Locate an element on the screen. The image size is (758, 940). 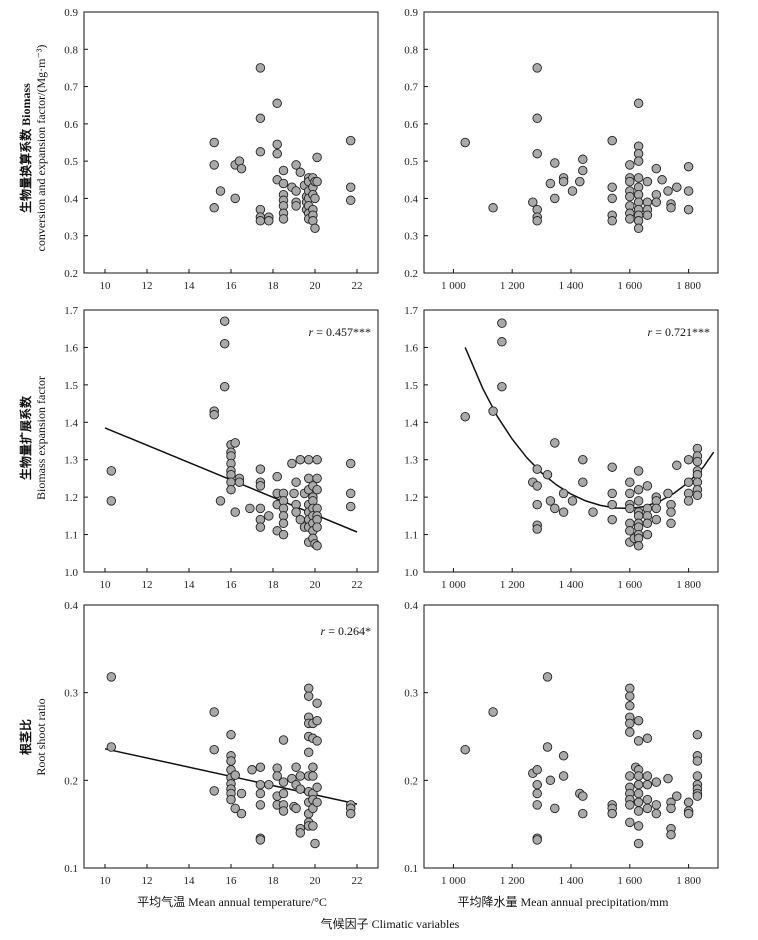
y-tick-label: 1.2 is located at coordinates (411, 498).